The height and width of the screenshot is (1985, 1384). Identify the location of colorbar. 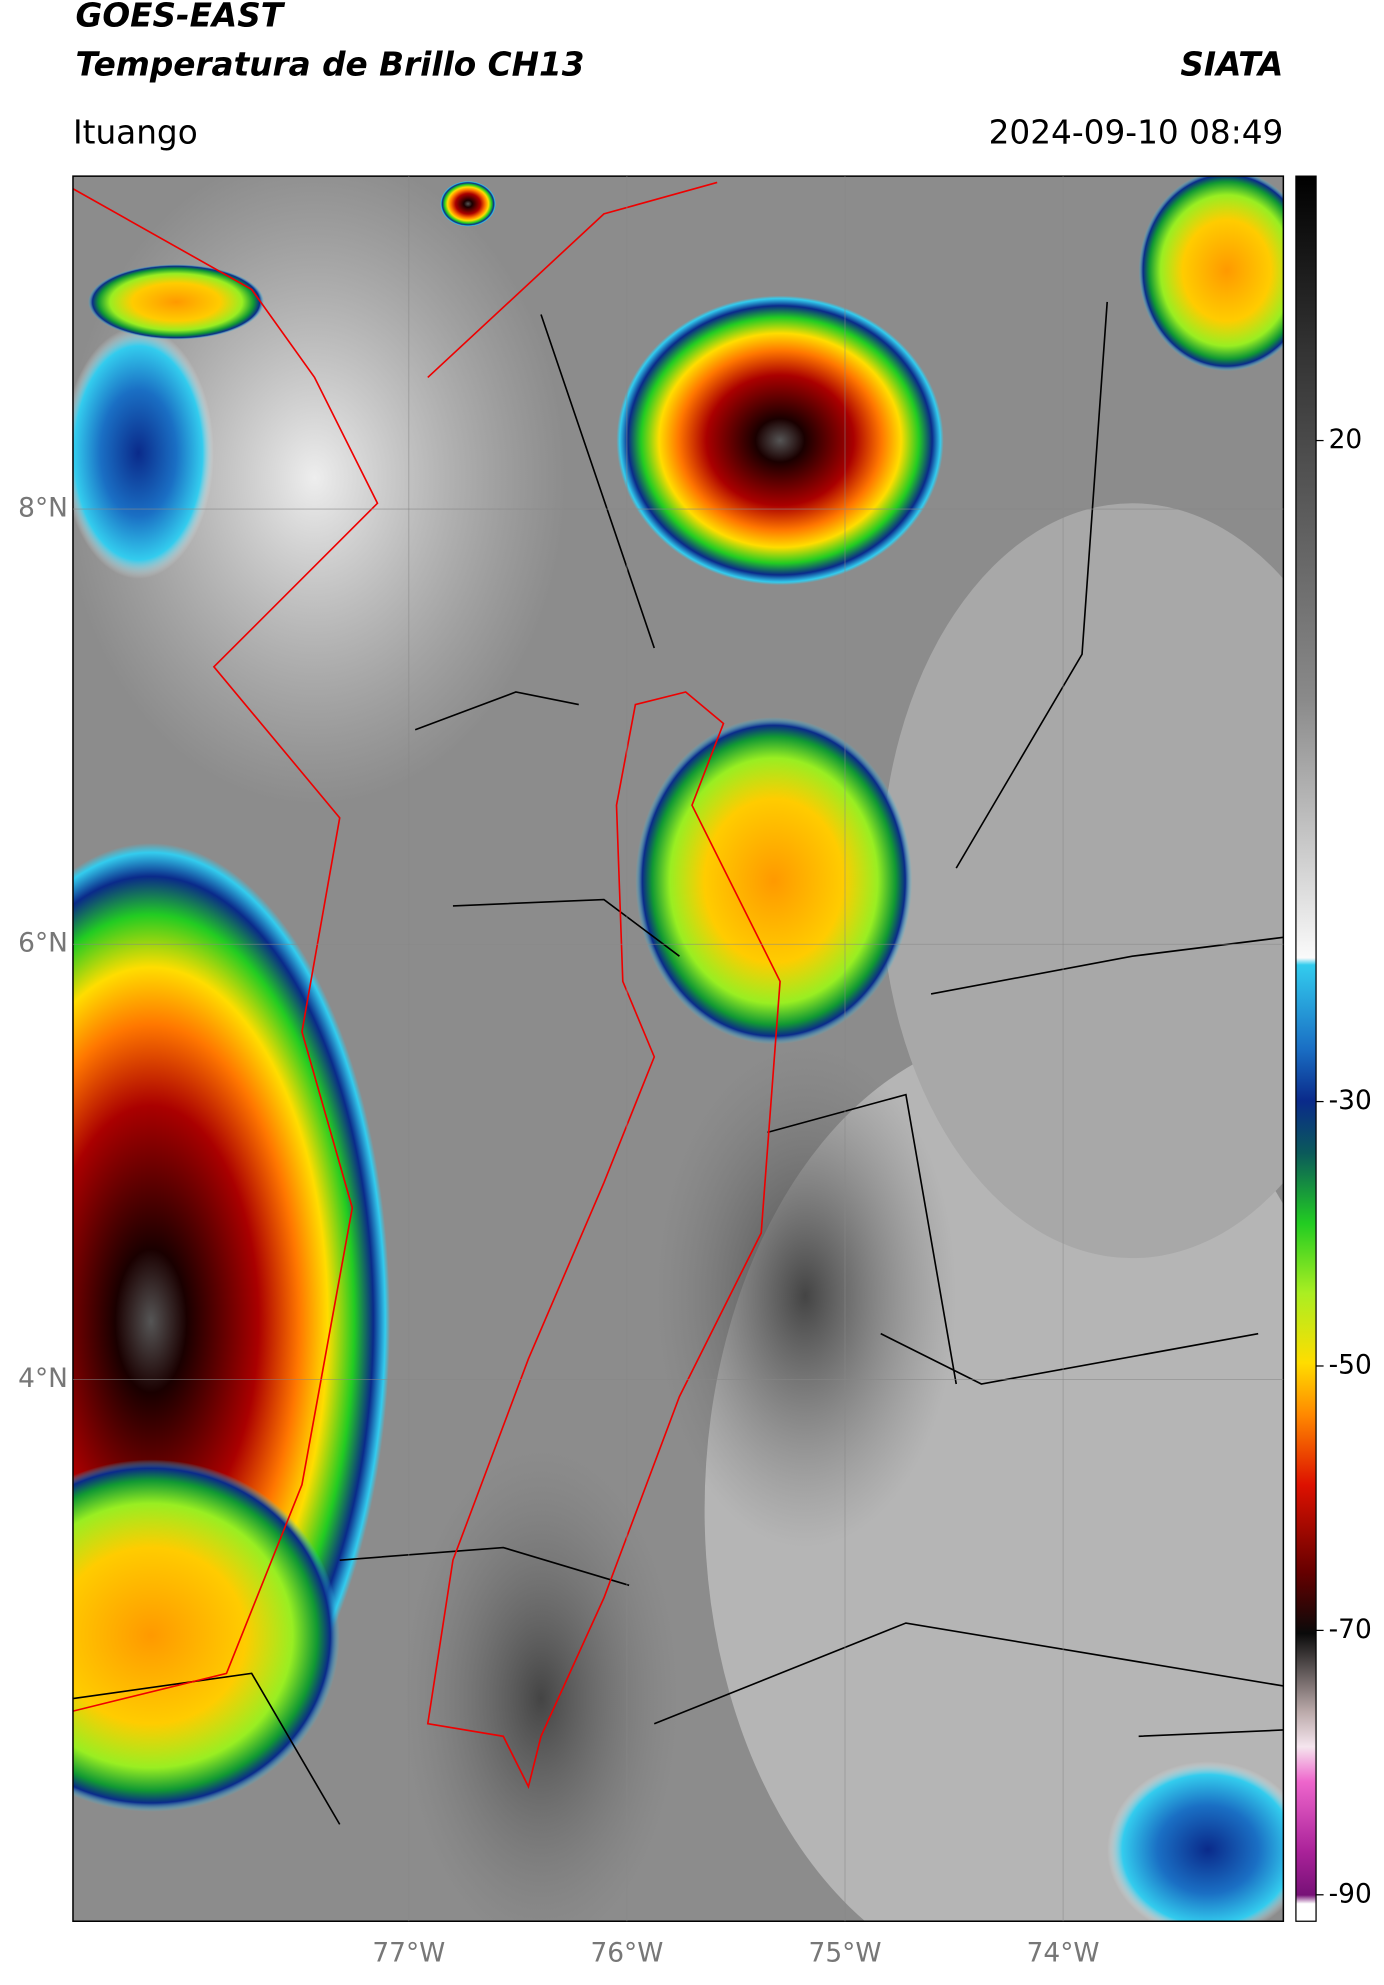
(1306, 1048).